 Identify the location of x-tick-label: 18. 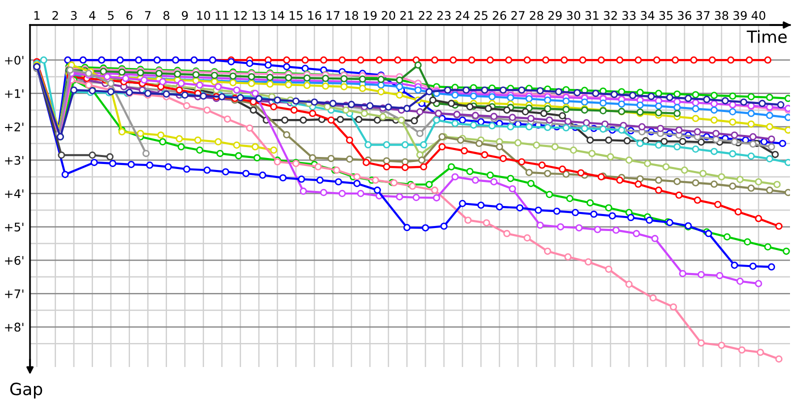
(351, 15).